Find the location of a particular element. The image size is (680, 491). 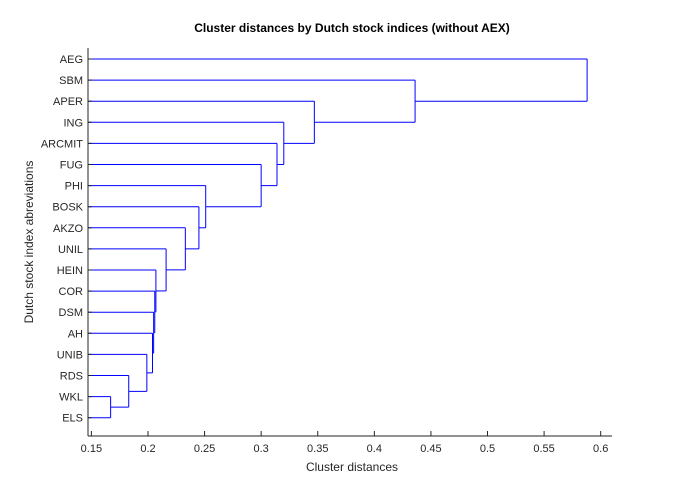

leaf-label-wkl: WKL is located at coordinates (71, 398).